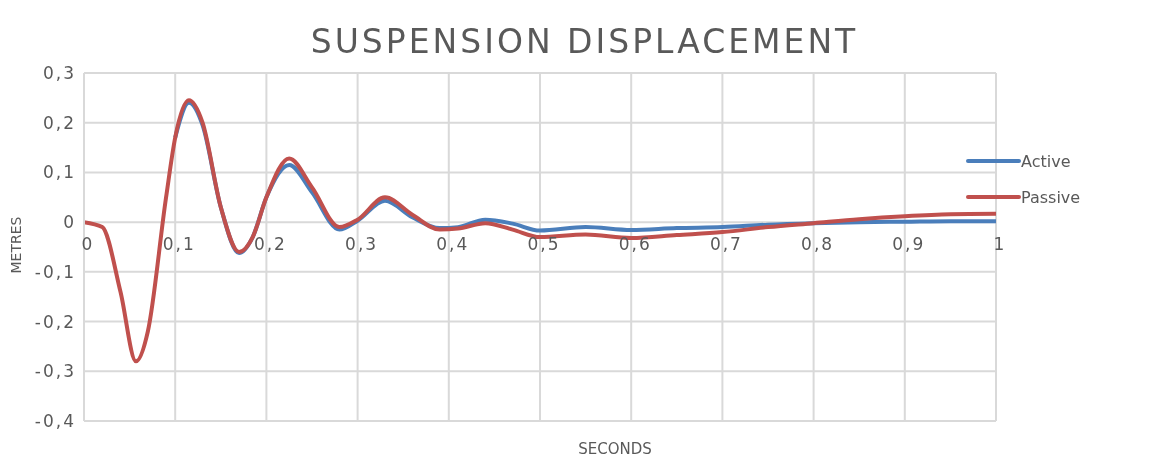 This screenshot has width=1169, height=470. I want to click on x-tick-label: 1, so click(1000, 244).